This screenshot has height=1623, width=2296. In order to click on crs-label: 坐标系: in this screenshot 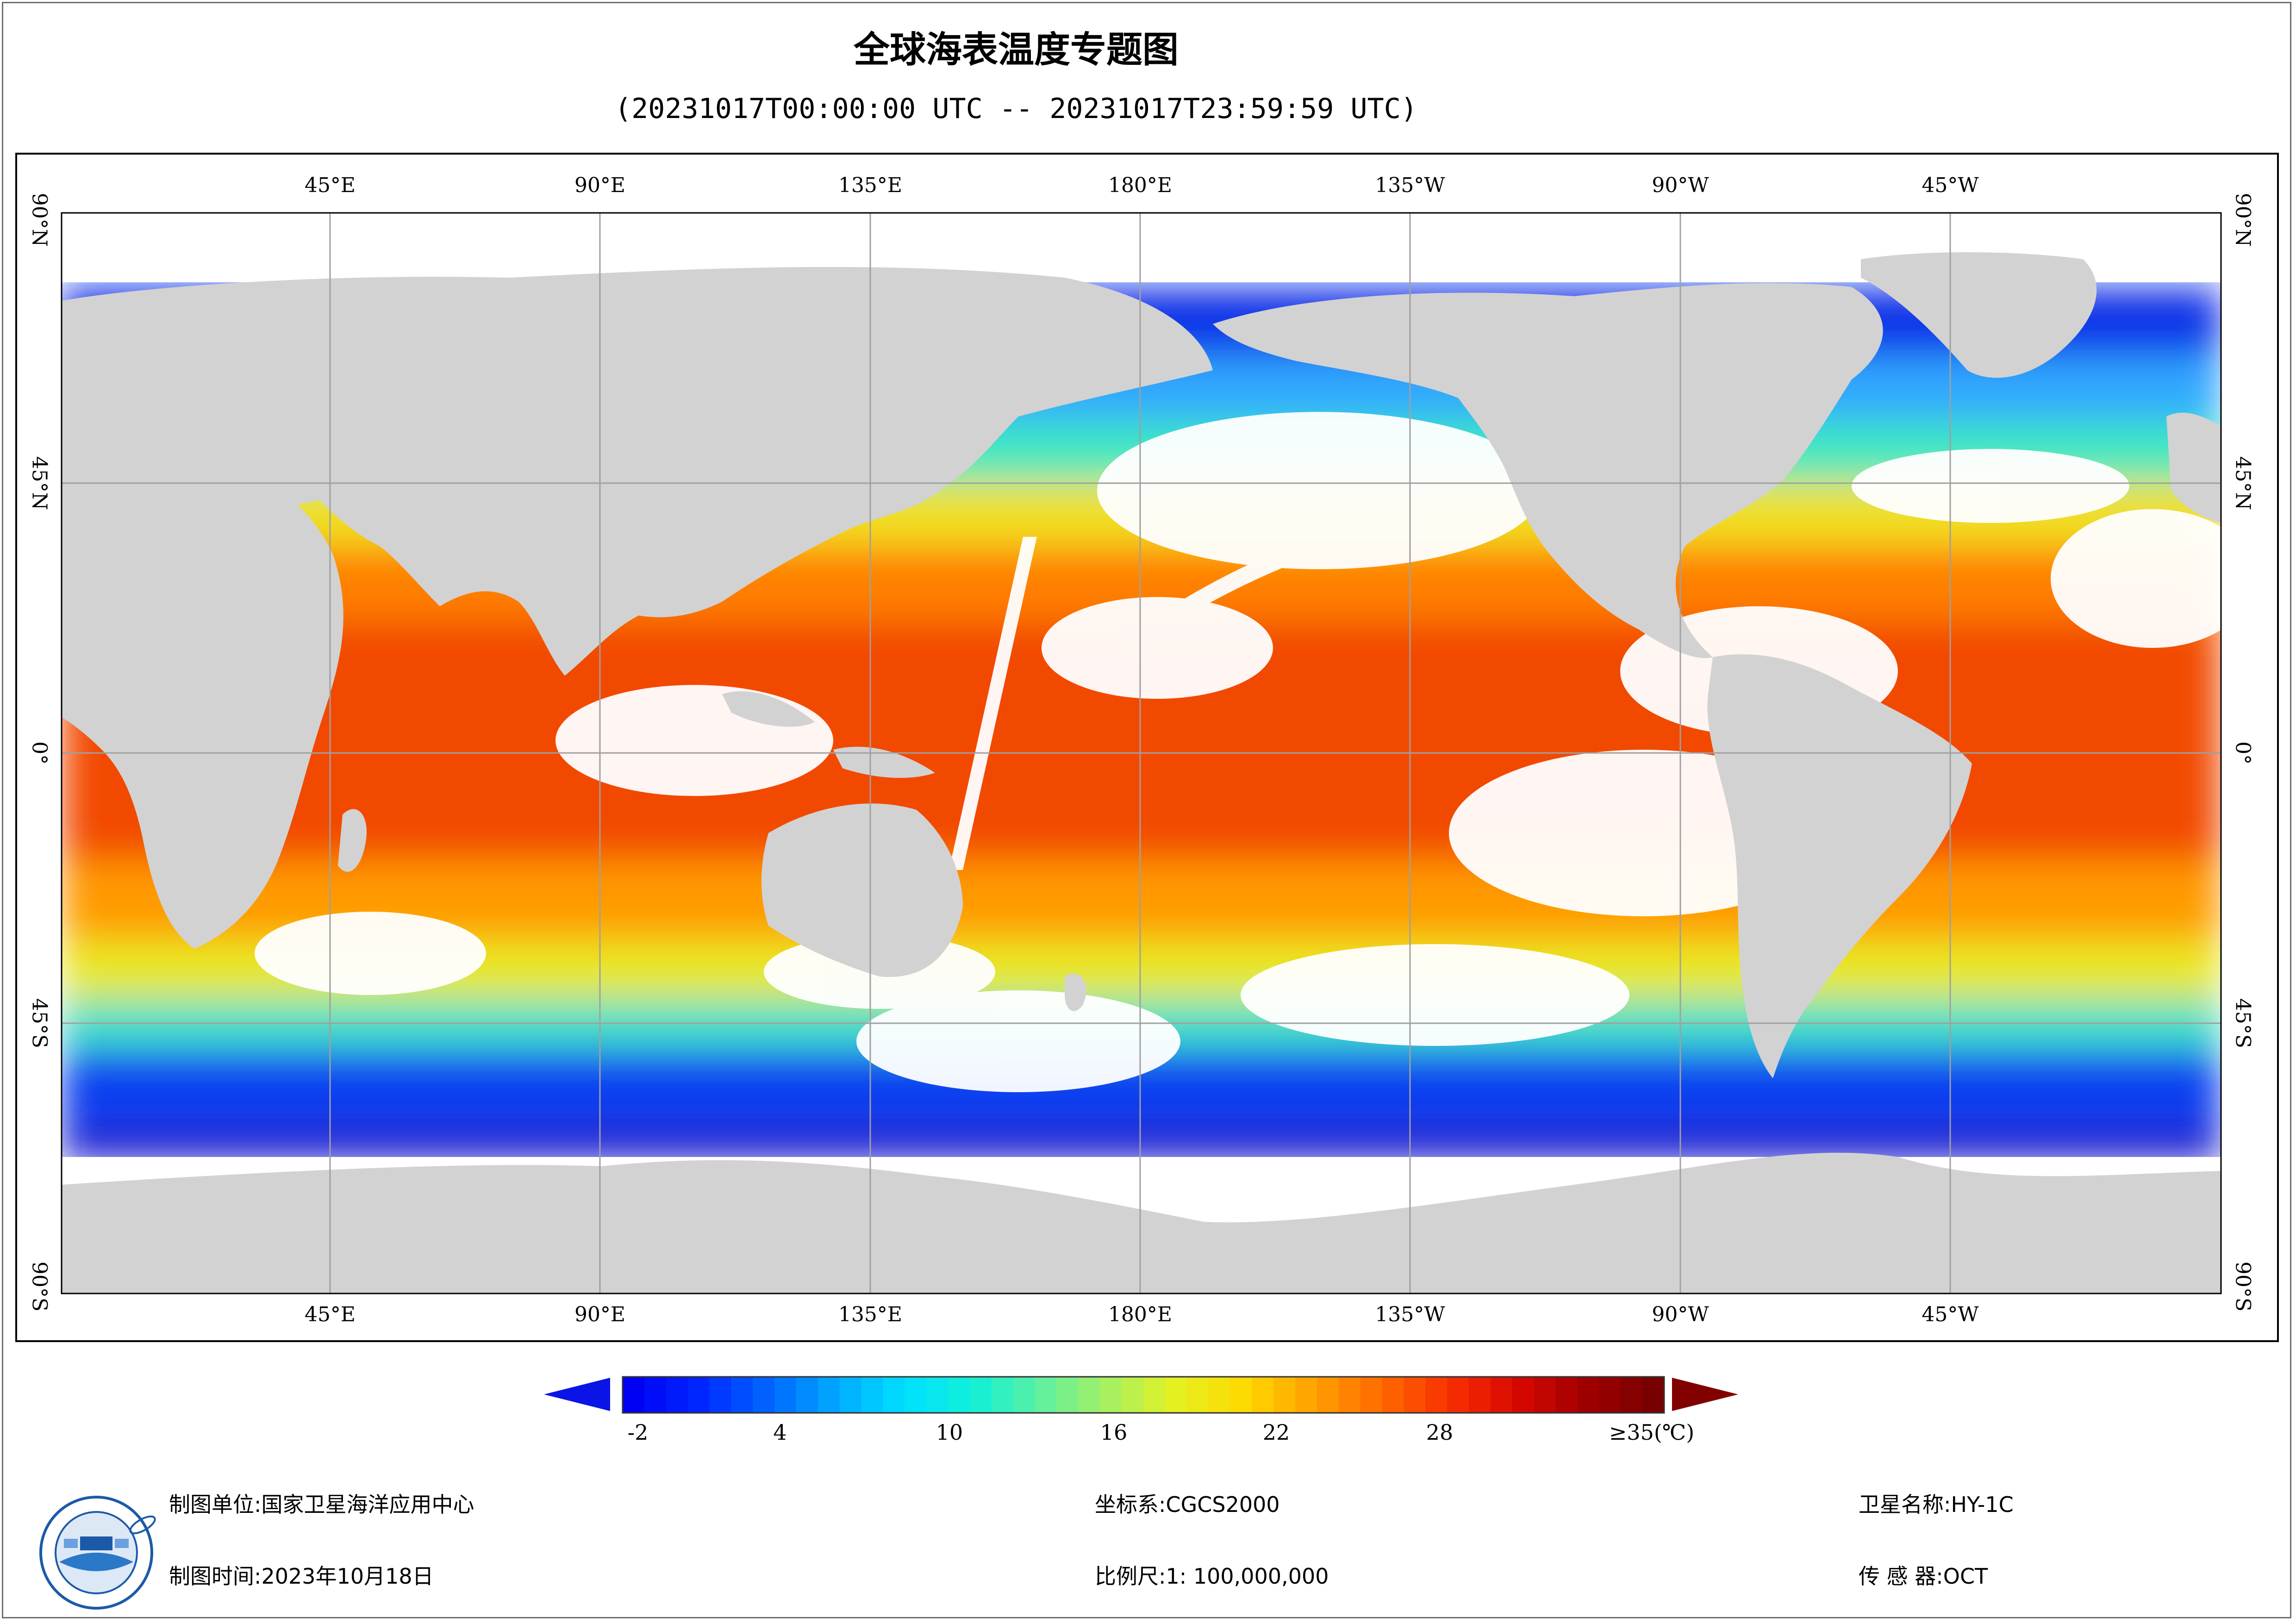, I will do `click(1130, 1504)`.